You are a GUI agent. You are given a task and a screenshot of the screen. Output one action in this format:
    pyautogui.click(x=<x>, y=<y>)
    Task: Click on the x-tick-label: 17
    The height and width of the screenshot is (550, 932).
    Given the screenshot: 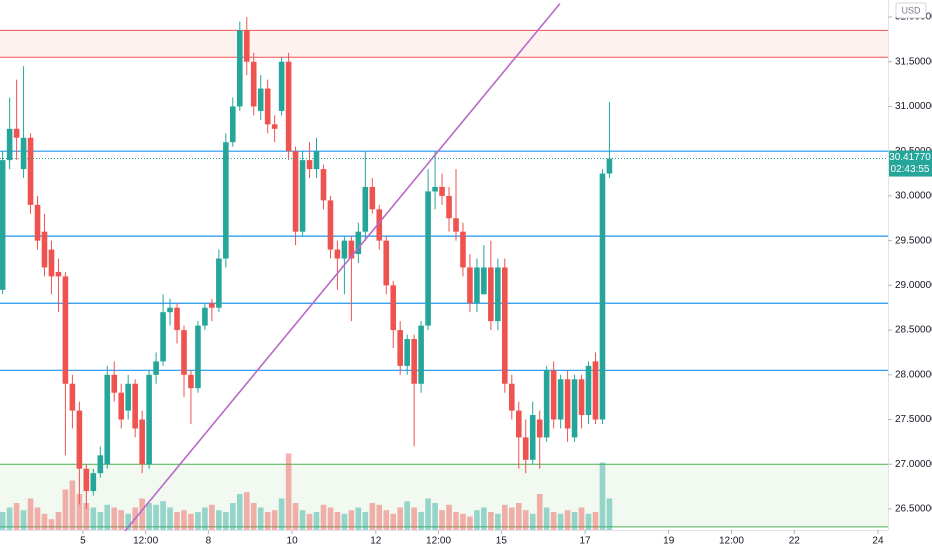 What is the action you would take?
    pyautogui.click(x=585, y=541)
    